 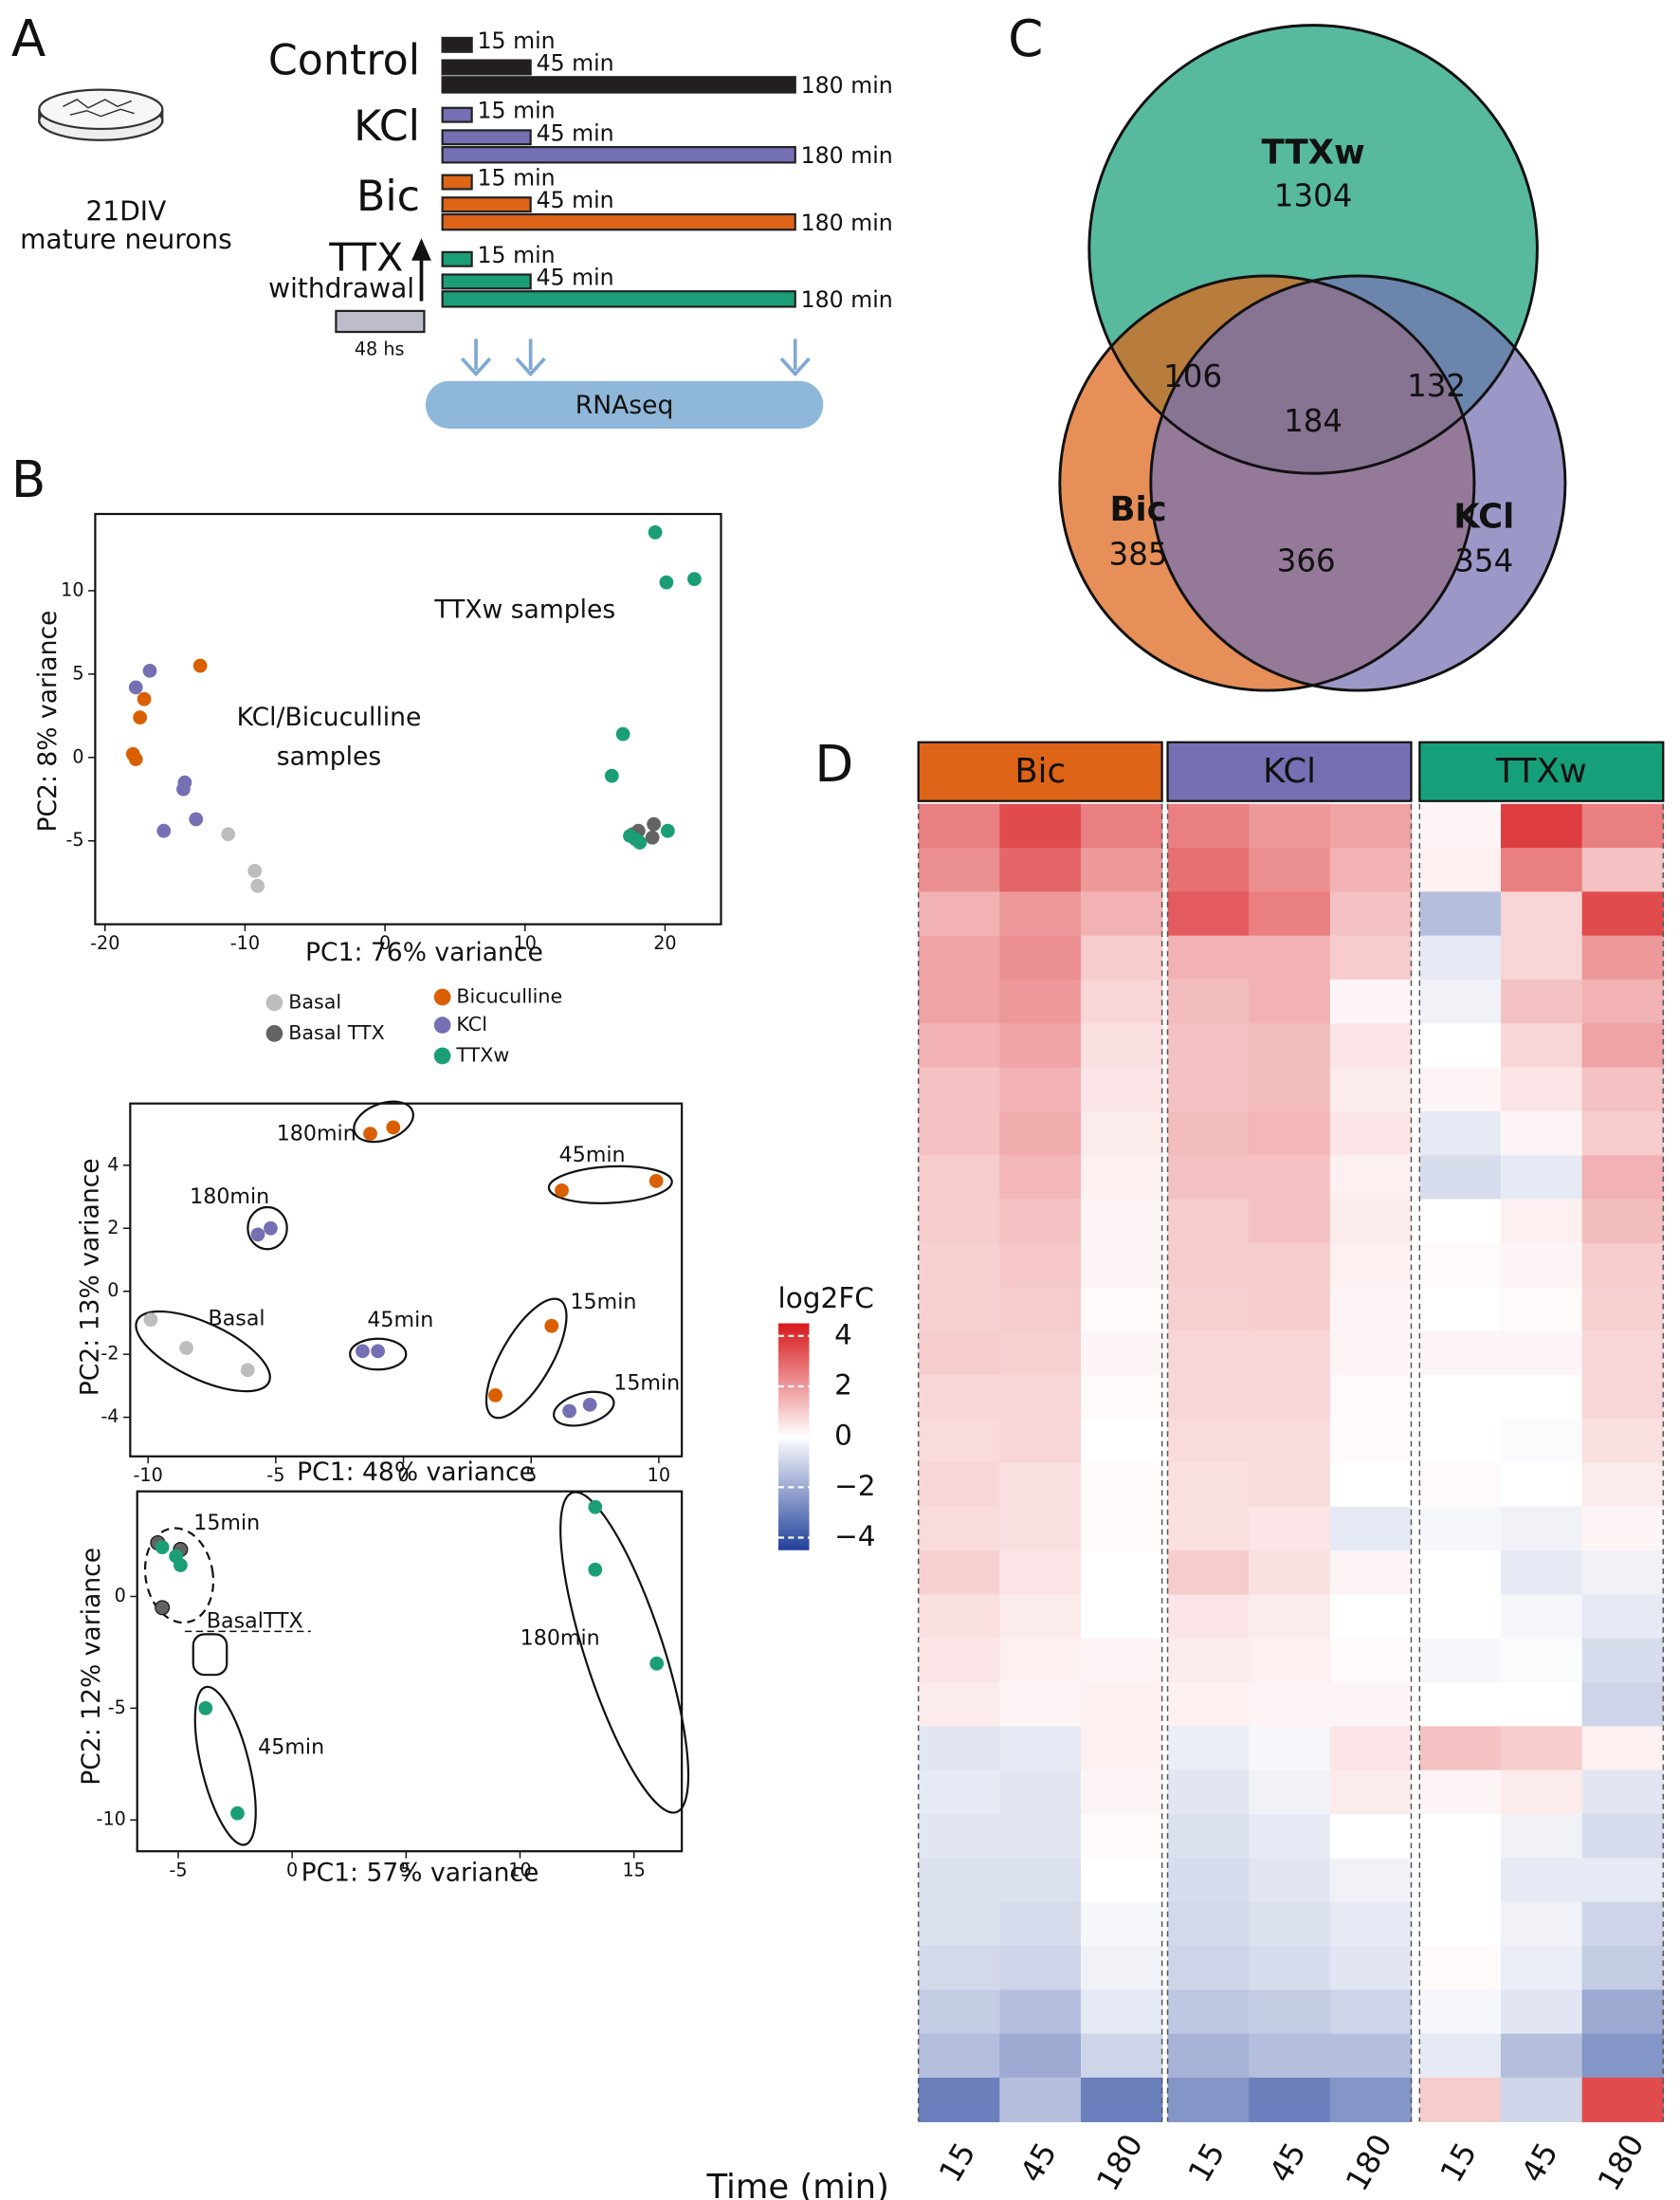 I want to click on region-count: 132, so click(x=1436, y=386).